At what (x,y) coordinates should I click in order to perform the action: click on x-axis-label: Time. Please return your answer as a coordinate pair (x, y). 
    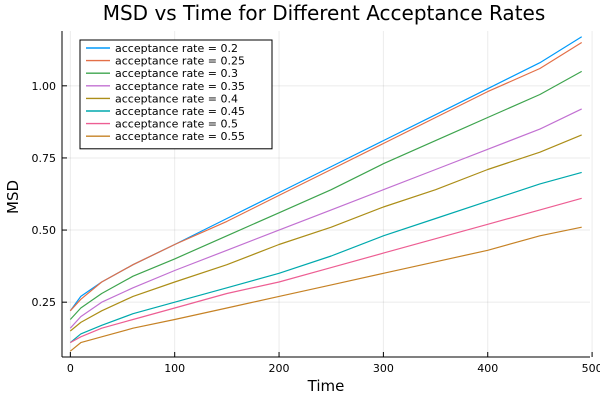
    Looking at the image, I should click on (326, 386).